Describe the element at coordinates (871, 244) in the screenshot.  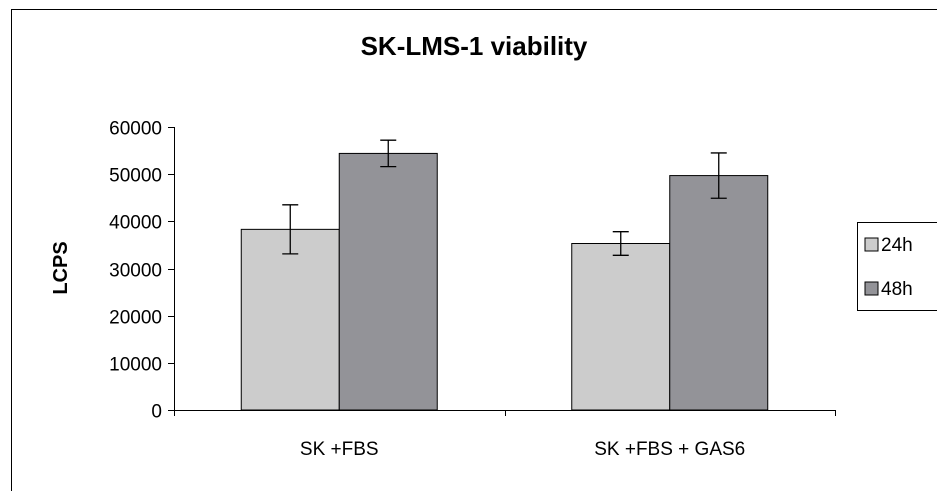
I see `legend-swatch-24h` at that location.